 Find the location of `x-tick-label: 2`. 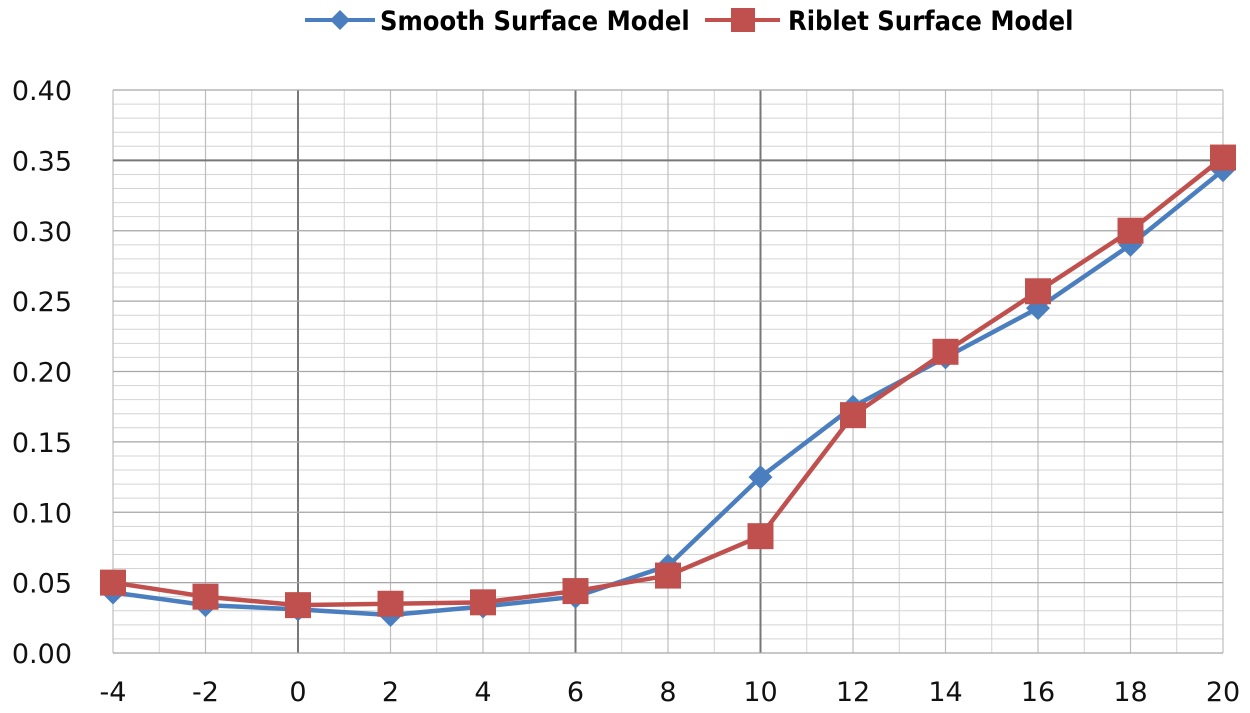

x-tick-label: 2 is located at coordinates (390, 692).